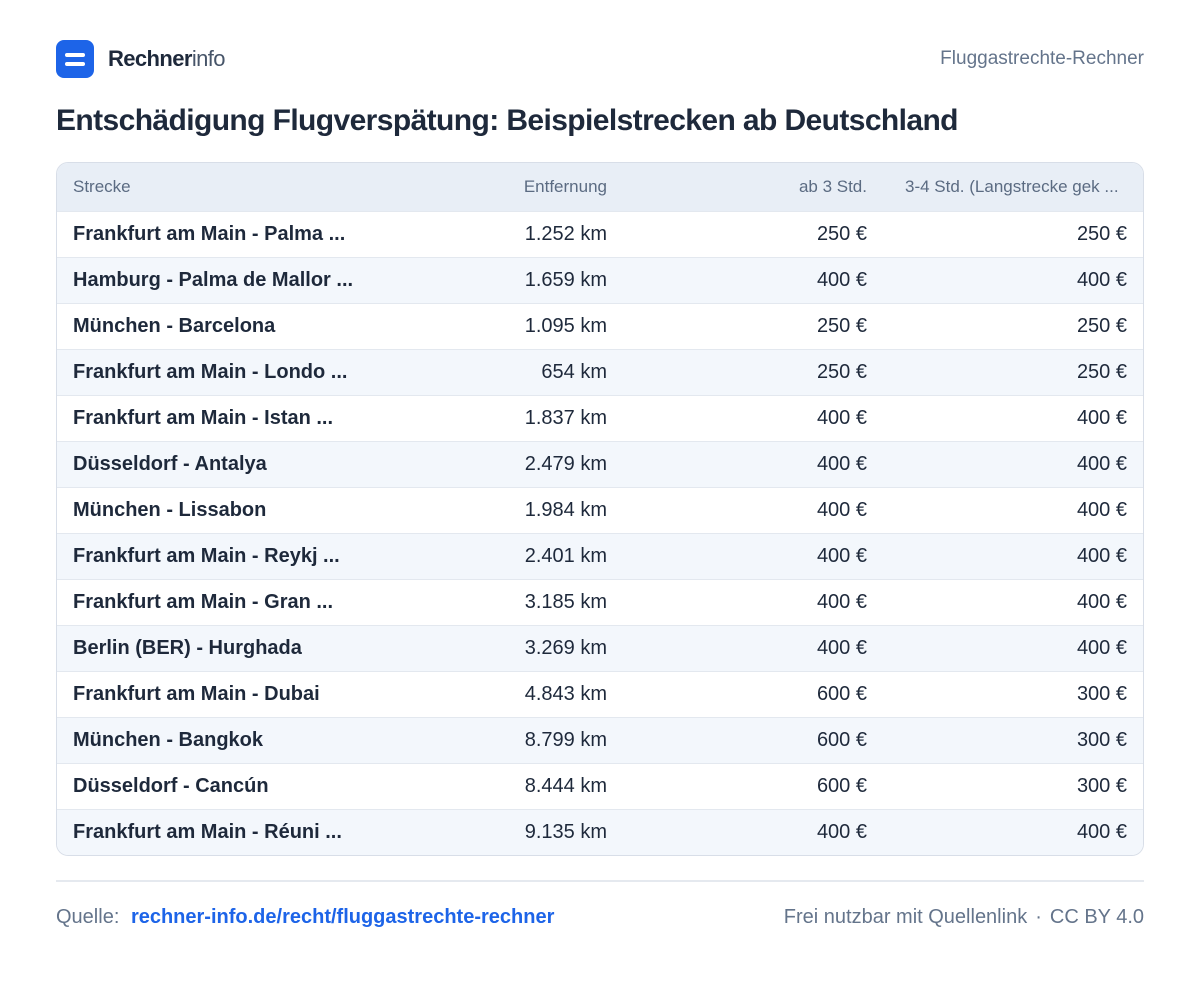 This screenshot has width=1200, height=1000. What do you see at coordinates (174, 326) in the screenshot?
I see `route-cell: München - Barcelona` at bounding box center [174, 326].